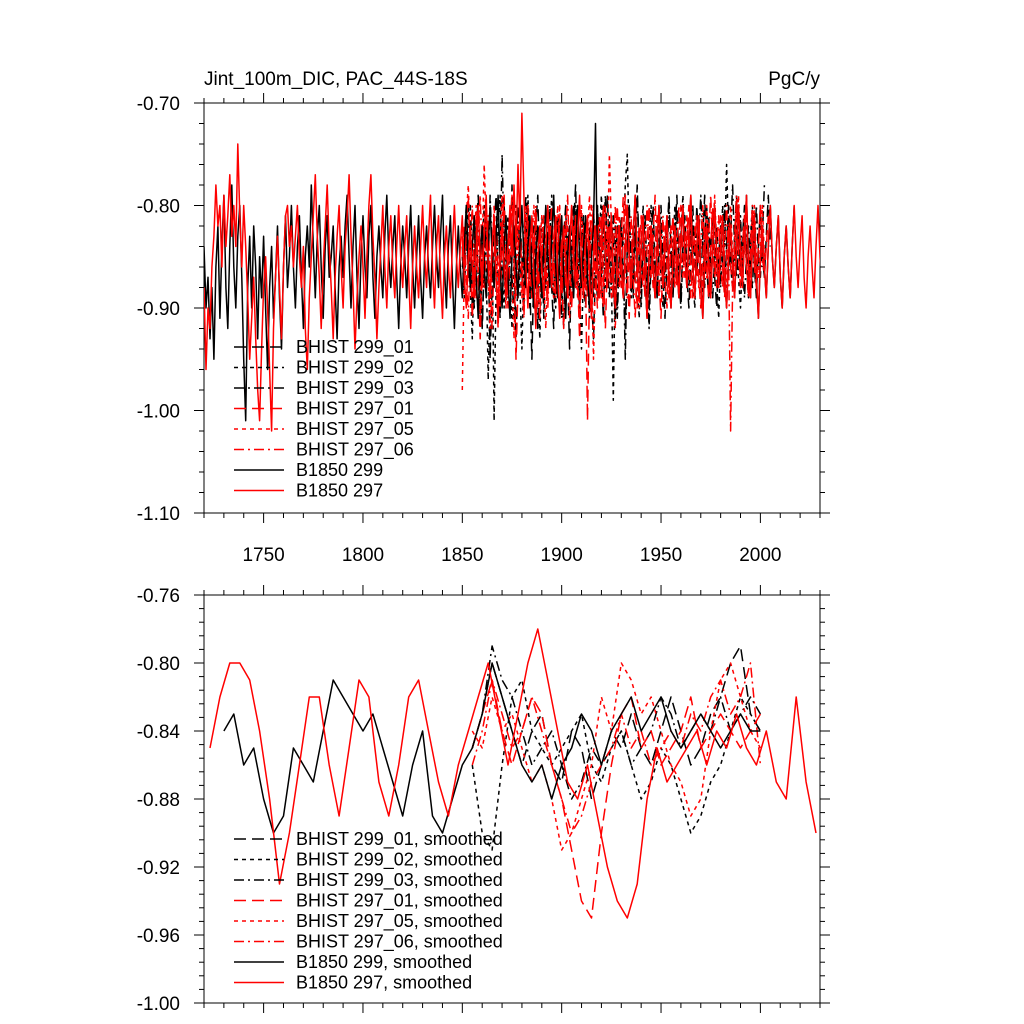  Describe the element at coordinates (399, 942) in the screenshot. I see `legend-label: BHIST 297_06, smoothed` at that location.